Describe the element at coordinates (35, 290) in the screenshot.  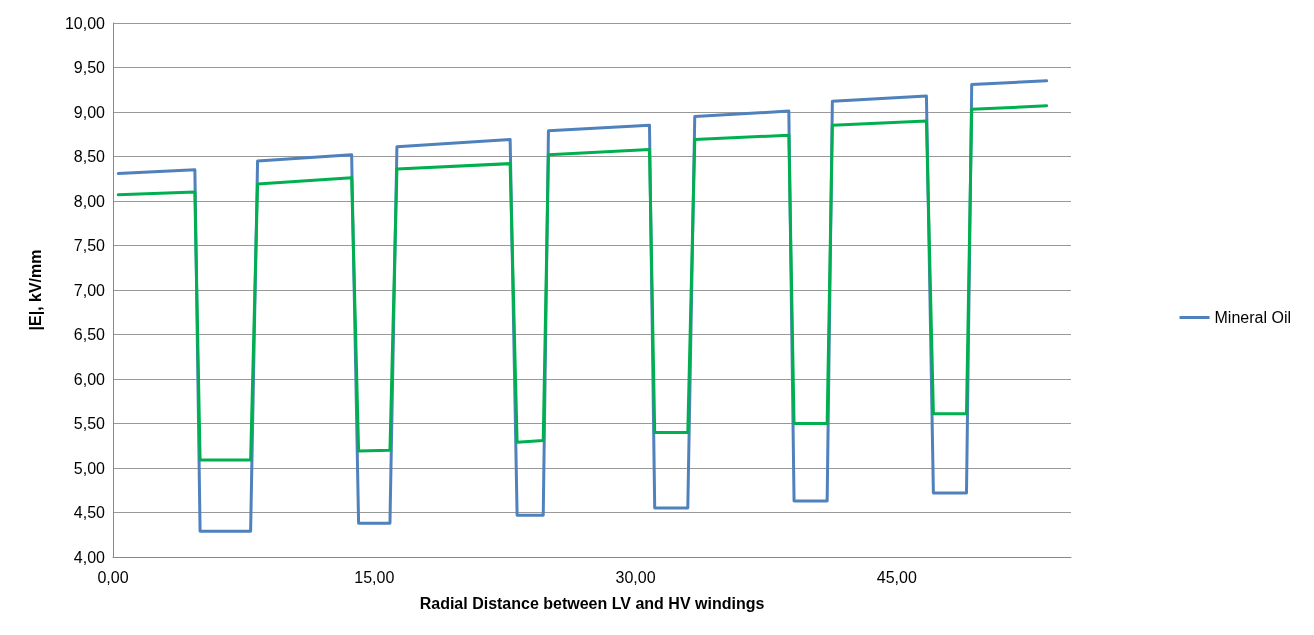
I see `y-axis-title: |E|, kV/mm` at that location.